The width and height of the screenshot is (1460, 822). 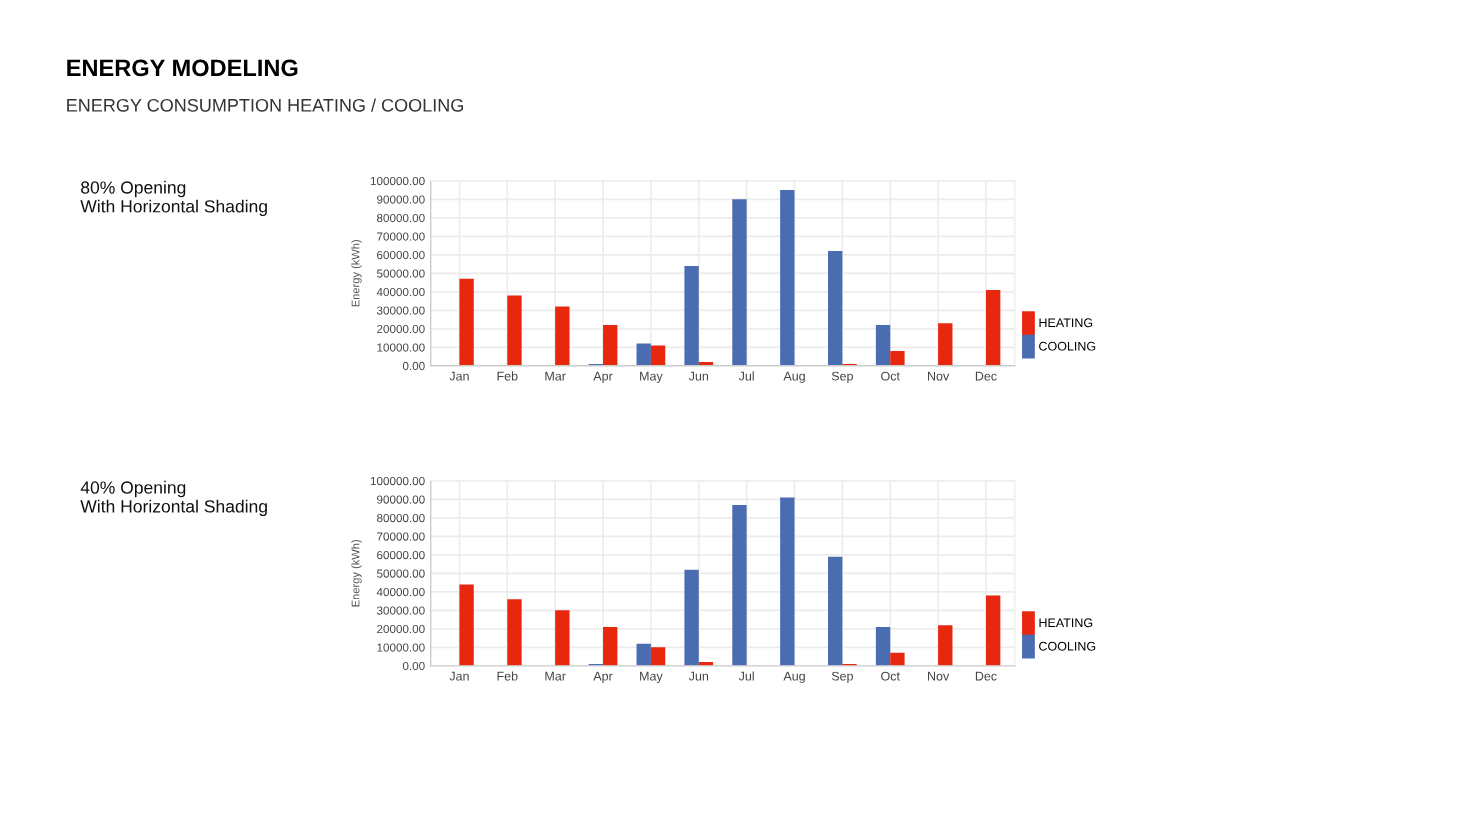 What do you see at coordinates (173, 498) in the screenshot?
I see `text: 40% Opening With Horizontal Shading` at bounding box center [173, 498].